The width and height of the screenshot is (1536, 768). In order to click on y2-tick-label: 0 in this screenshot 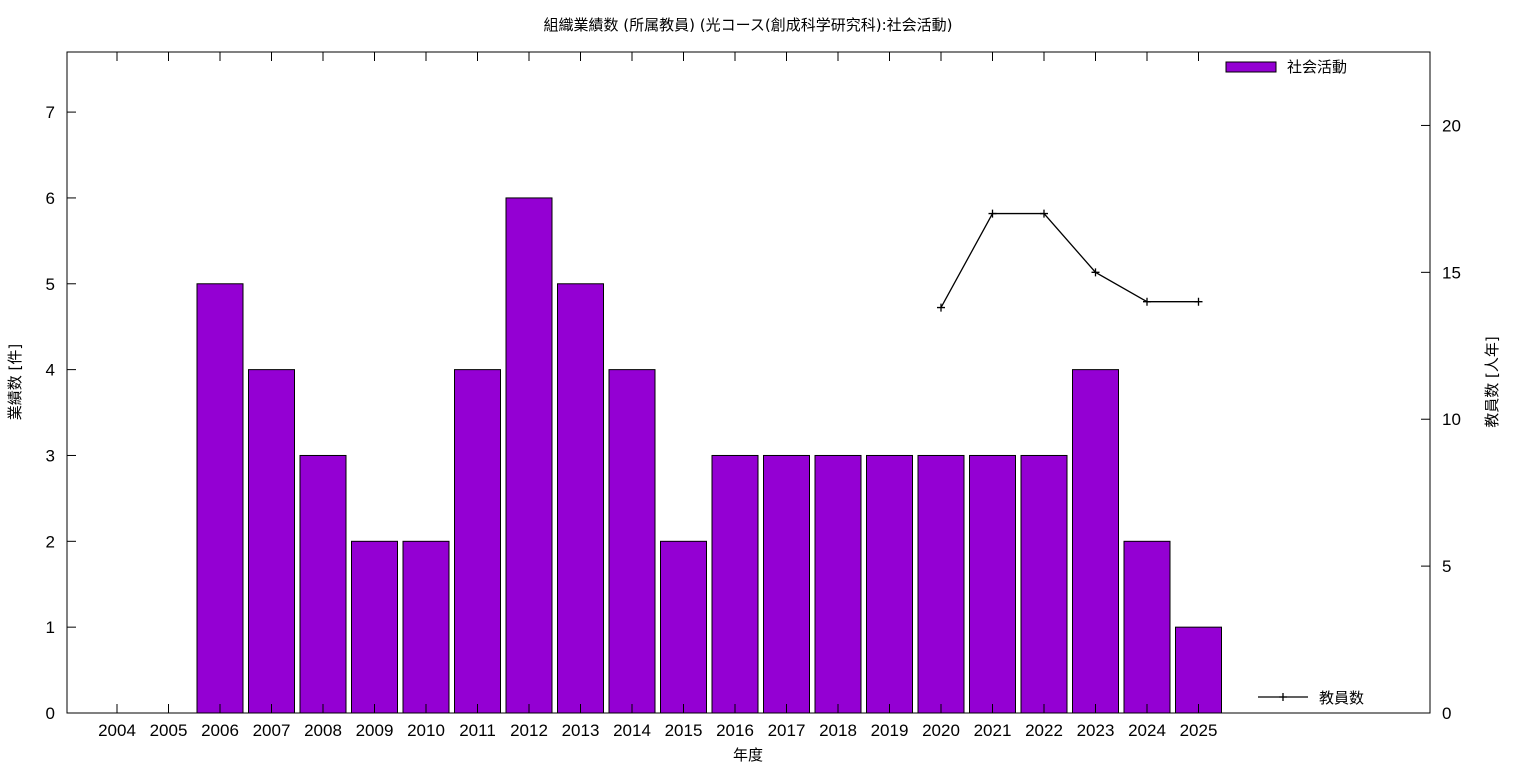, I will do `click(1446, 713)`.